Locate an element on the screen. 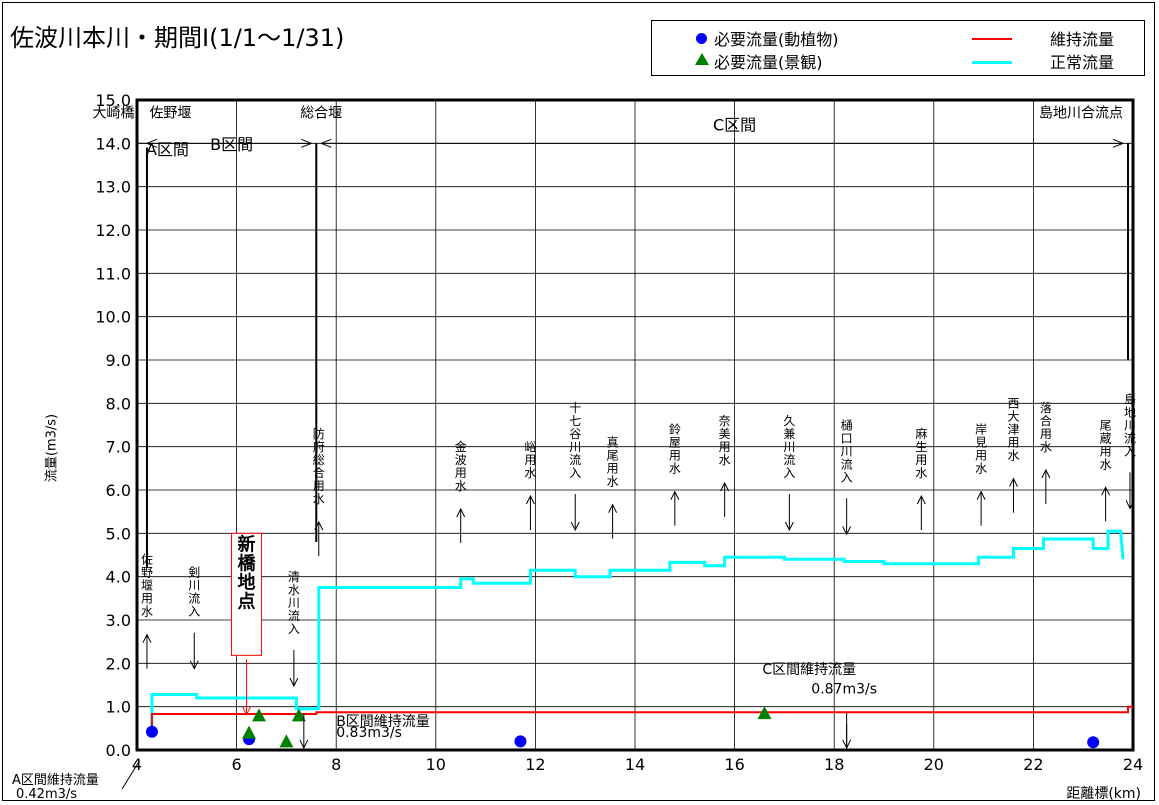 This screenshot has height=805, width=1159. x-tick-label: 12 is located at coordinates (535, 764).